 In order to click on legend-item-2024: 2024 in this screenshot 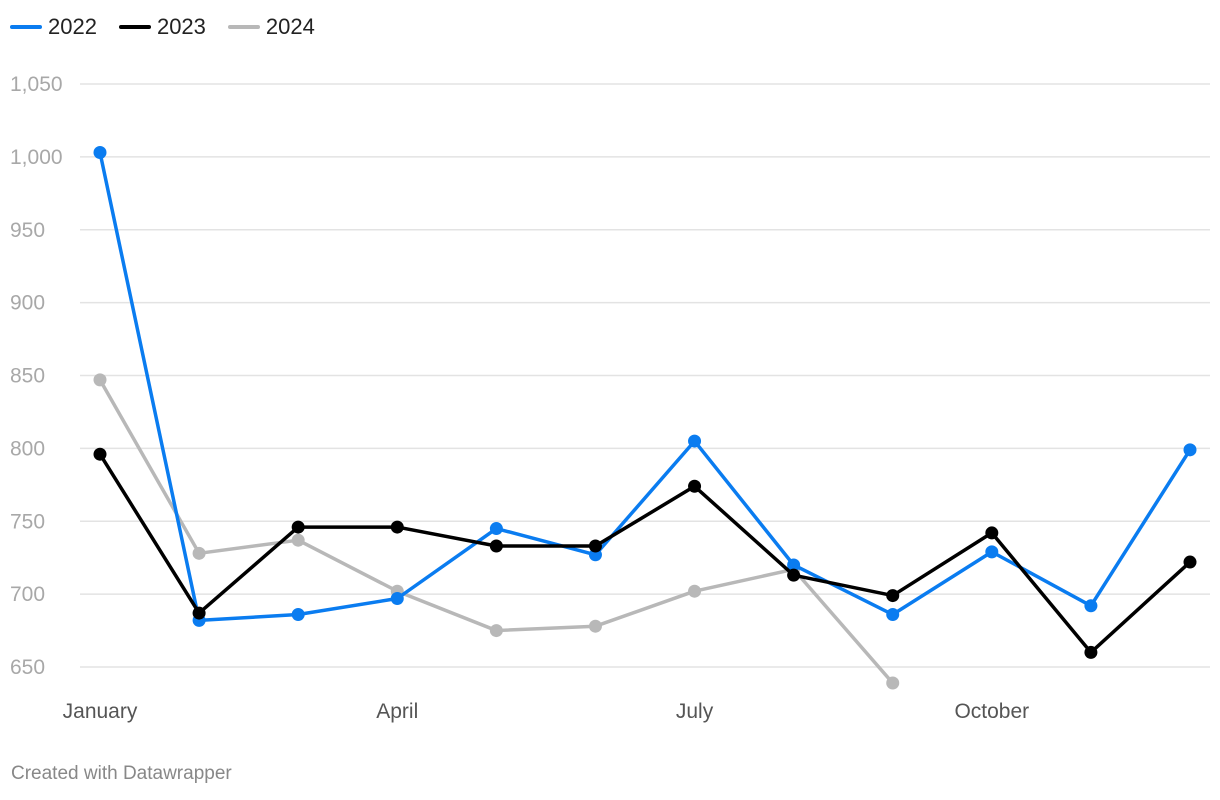, I will do `click(271, 27)`.